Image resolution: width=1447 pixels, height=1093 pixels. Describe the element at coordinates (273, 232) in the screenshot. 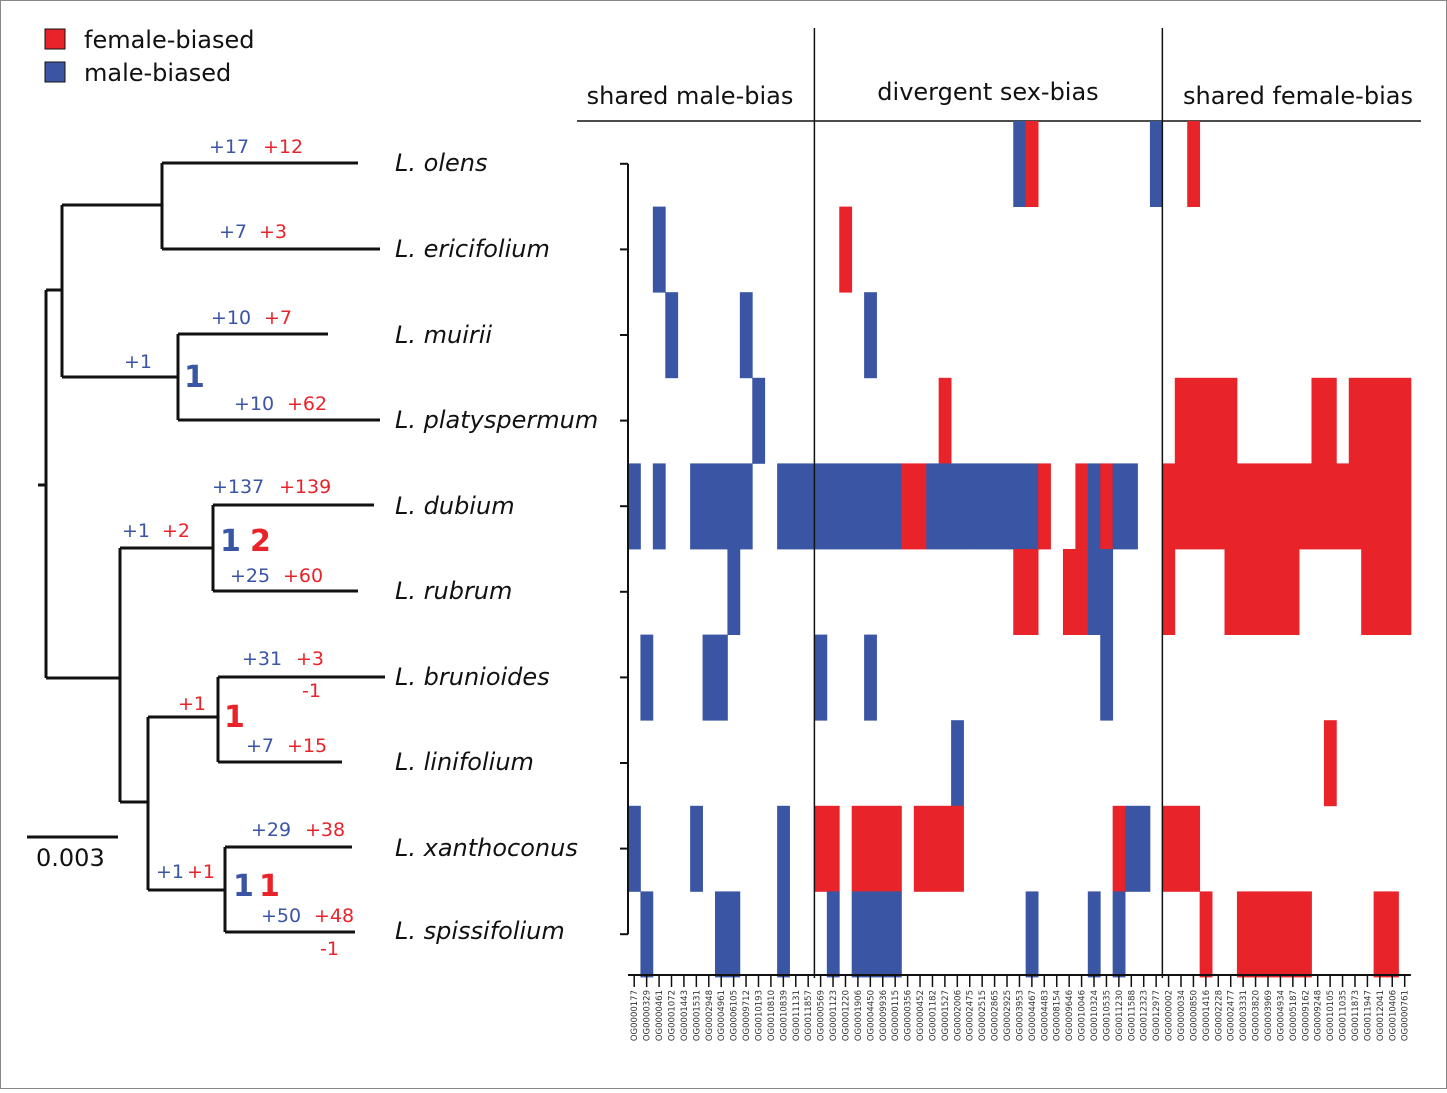

I see `branch-label: +3` at that location.